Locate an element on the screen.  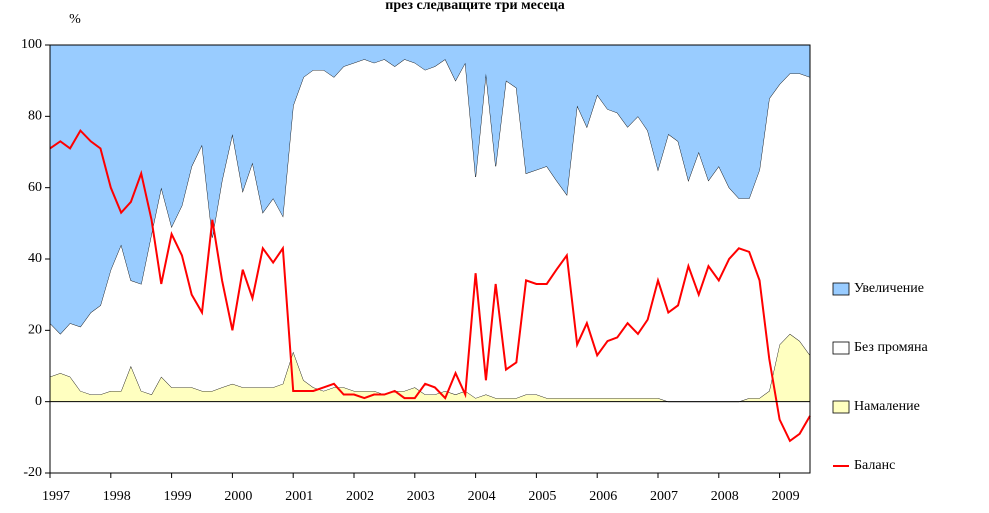
y-tick-label: 20 is located at coordinates (35, 330).